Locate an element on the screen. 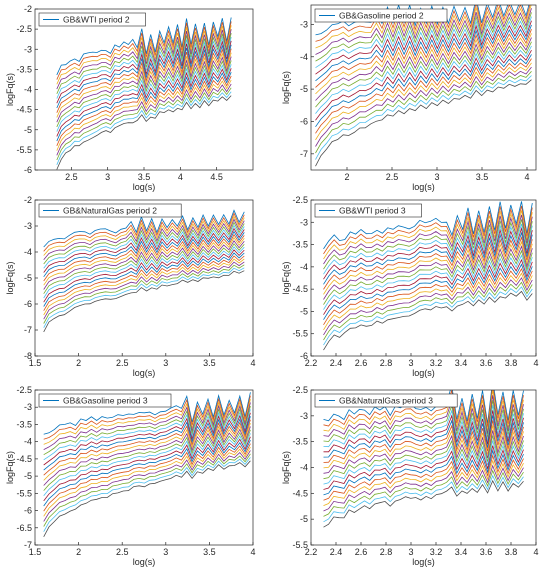 This screenshot has width=550, height=571. x-tick-label: 4.5 is located at coordinates (216, 177).